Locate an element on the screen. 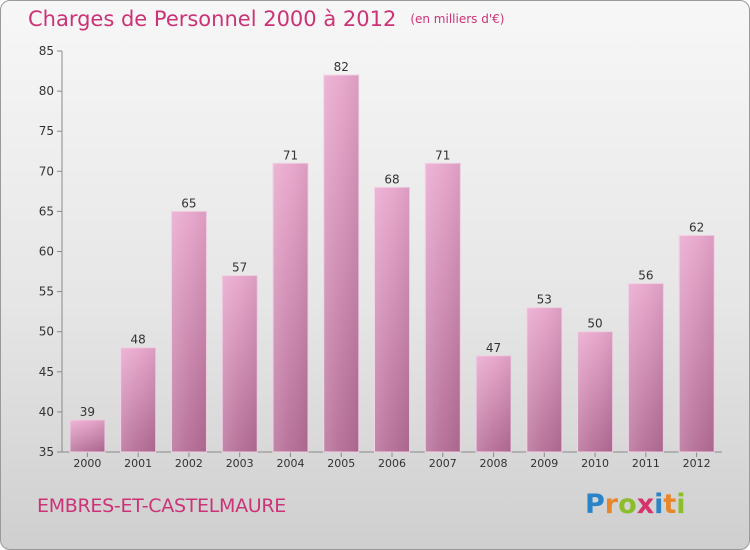 This screenshot has height=550, width=750. y-tick-label: 50 is located at coordinates (46, 332).